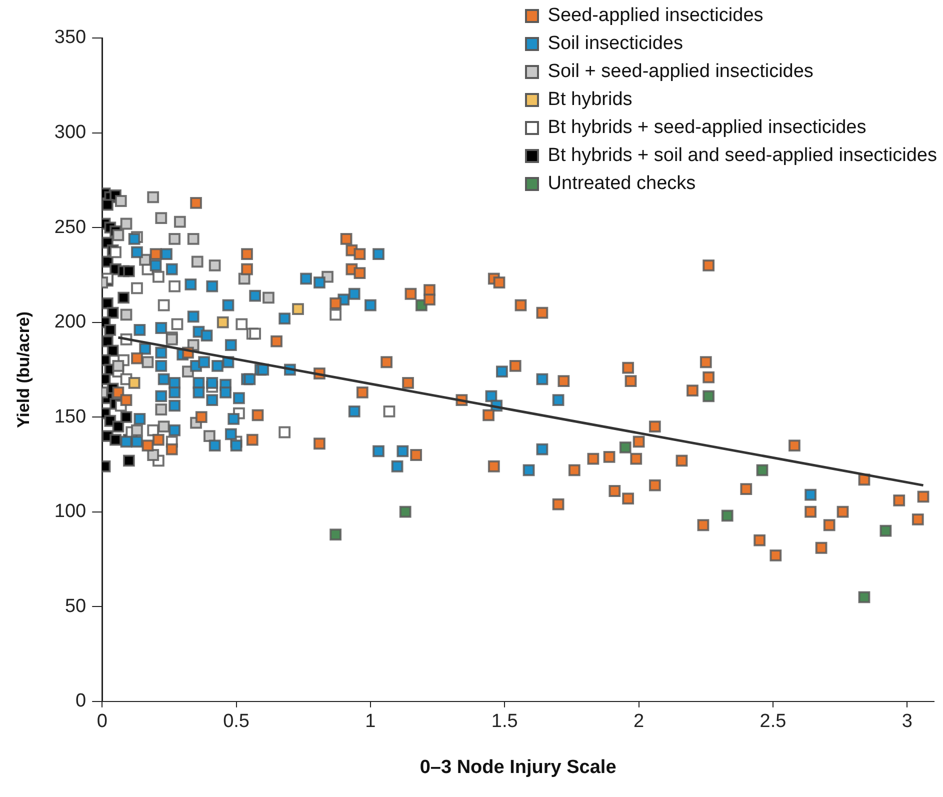  What do you see at coordinates (102, 721) in the screenshot?
I see `x-tick-label: 0` at bounding box center [102, 721].